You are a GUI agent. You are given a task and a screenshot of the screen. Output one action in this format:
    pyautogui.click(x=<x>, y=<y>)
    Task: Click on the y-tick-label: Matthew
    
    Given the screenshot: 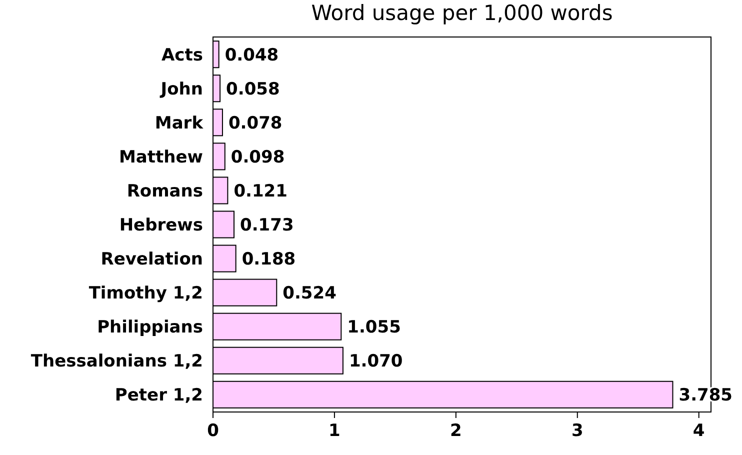 What is the action you would take?
    pyautogui.click(x=161, y=157)
    